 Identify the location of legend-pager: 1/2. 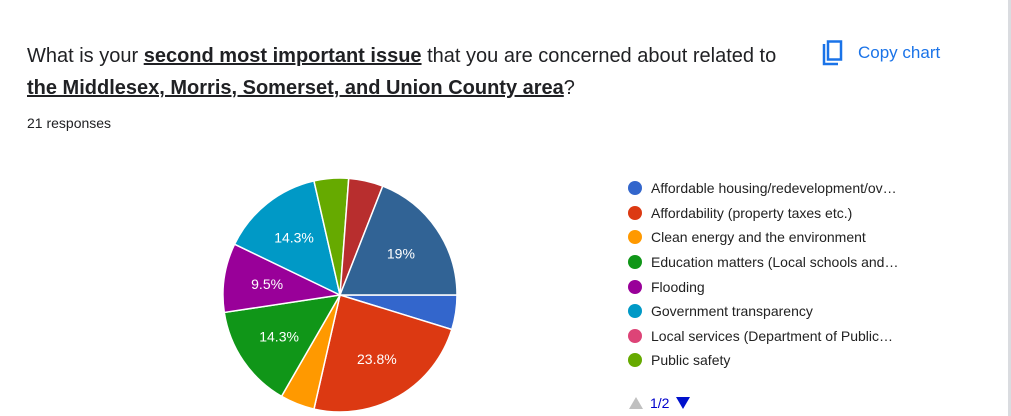
(659, 403).